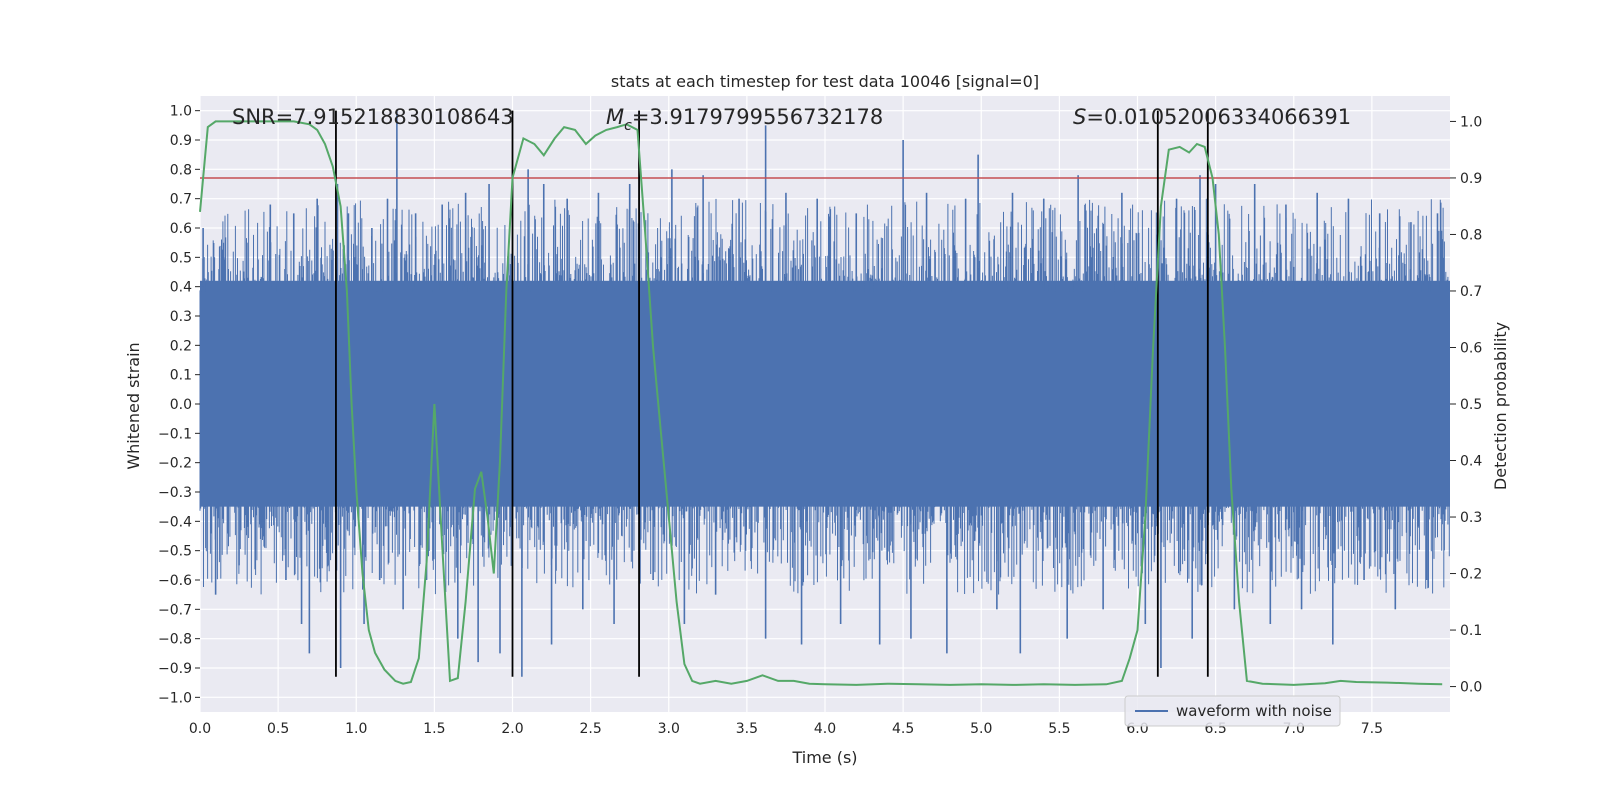 The height and width of the screenshot is (800, 1600). Describe the element at coordinates (1471, 235) in the screenshot. I see `y-right-tick-label: 0.8` at that location.